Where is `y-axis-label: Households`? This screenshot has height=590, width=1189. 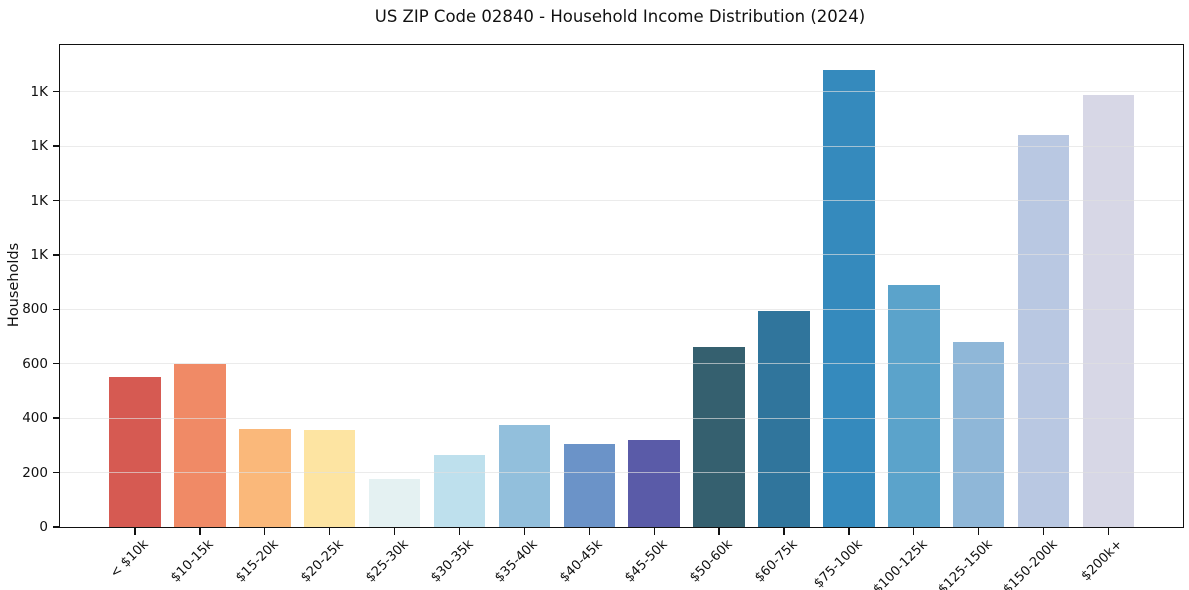
y-axis-label: Households is located at coordinates (14, 285).